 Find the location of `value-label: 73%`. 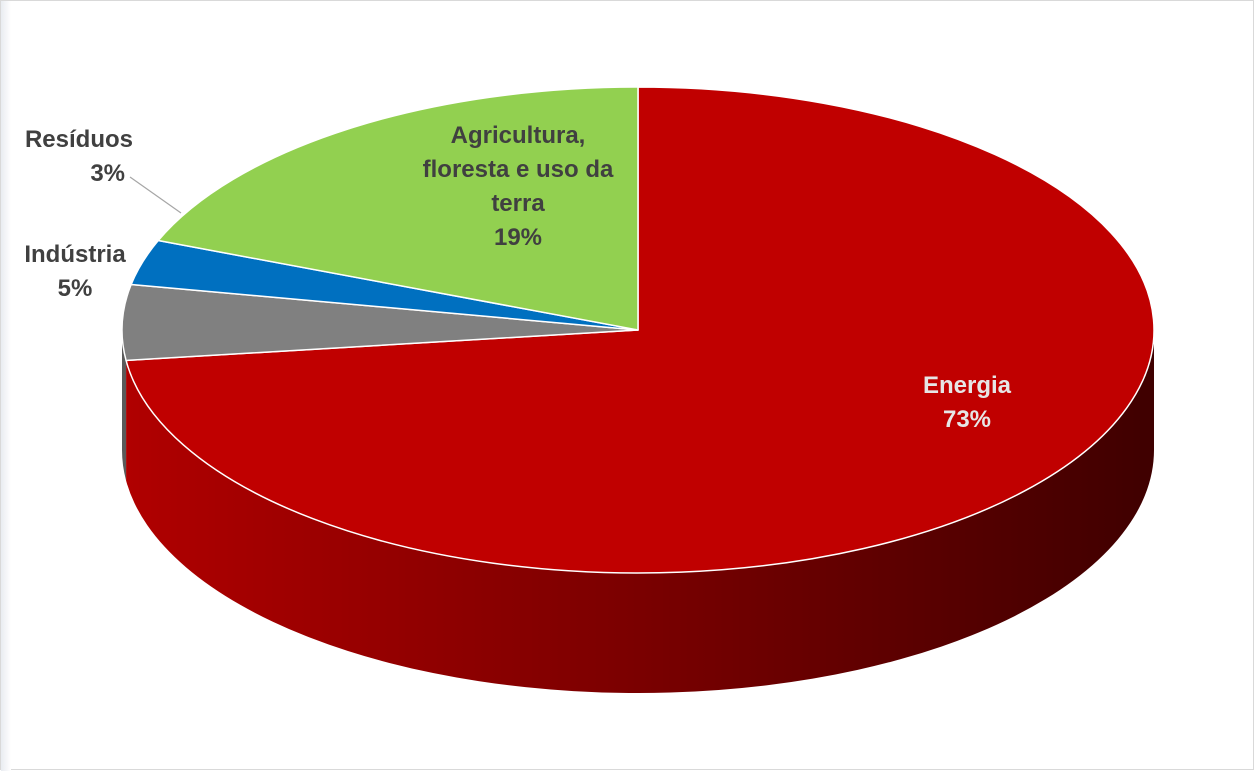

value-label: 73% is located at coordinates (967, 419).